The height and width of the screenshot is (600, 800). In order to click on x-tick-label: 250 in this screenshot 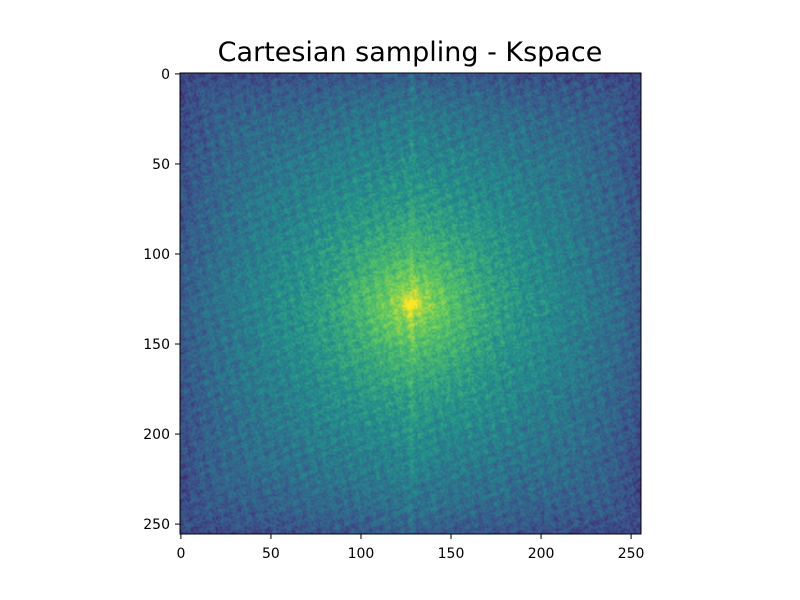, I will do `click(631, 554)`.